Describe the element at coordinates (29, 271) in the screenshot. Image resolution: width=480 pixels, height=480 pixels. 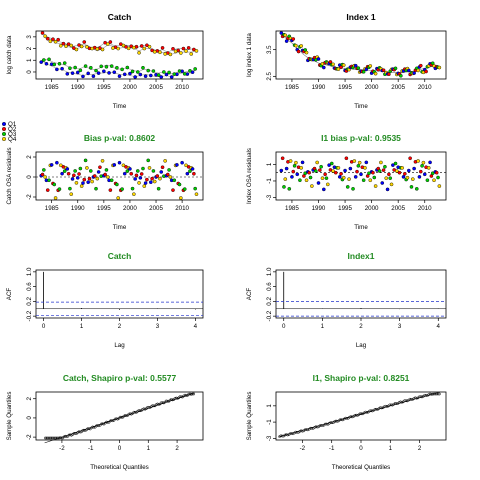
I see `y-tick-label: 1.0` at that location.